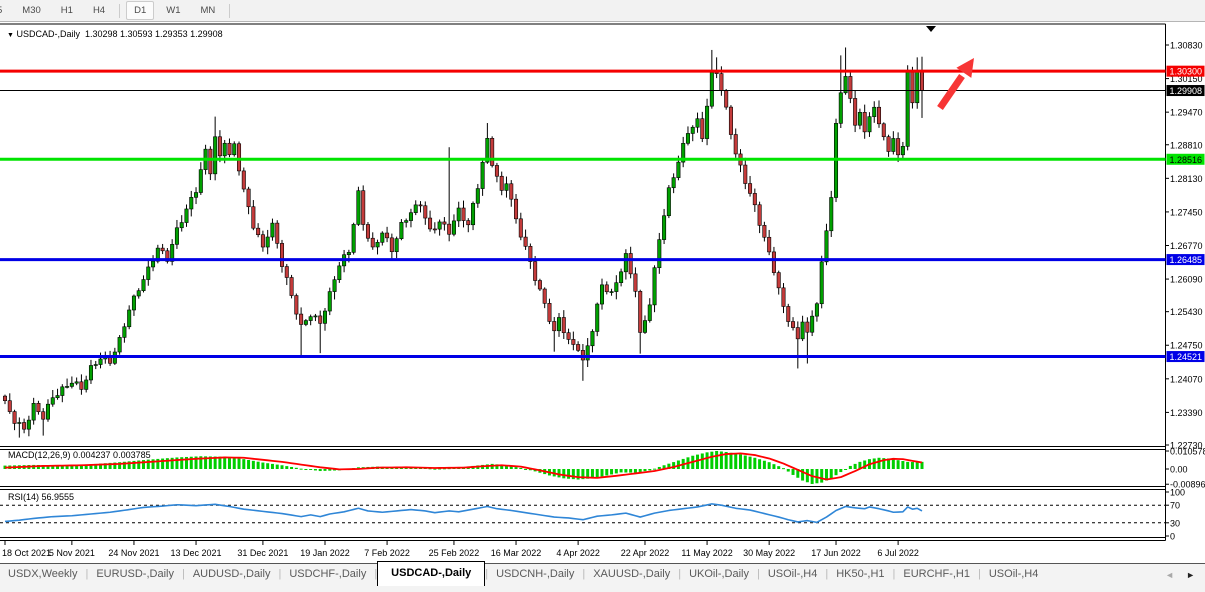 The image size is (1205, 592). I want to click on time-tick-label: 13 Dec 2021, so click(196, 553).